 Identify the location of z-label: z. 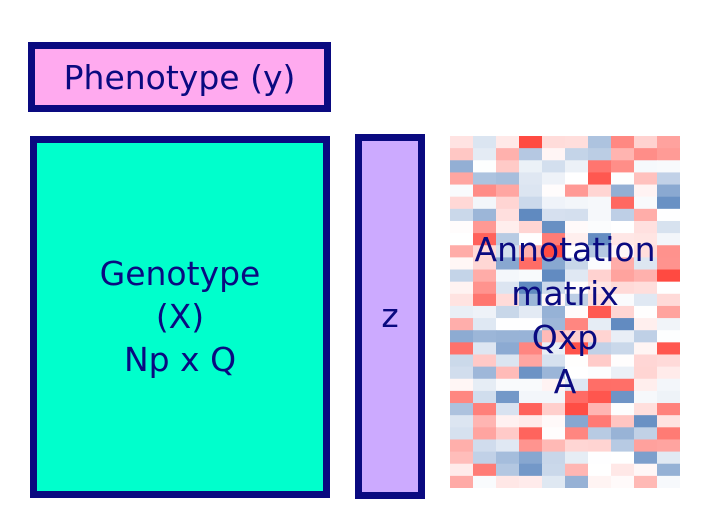
(390, 315).